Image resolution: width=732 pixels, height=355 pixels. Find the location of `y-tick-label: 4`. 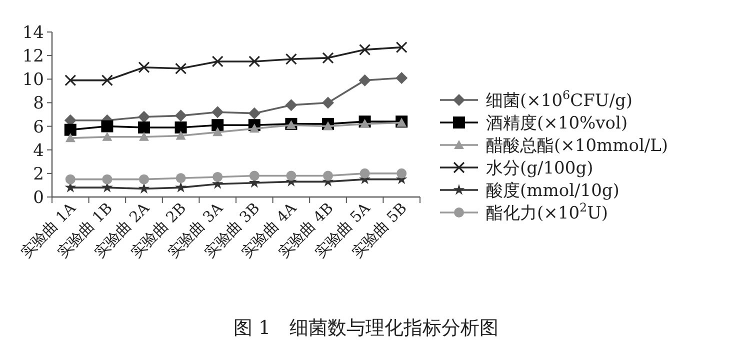

y-tick-label: 4 is located at coordinates (38, 150).